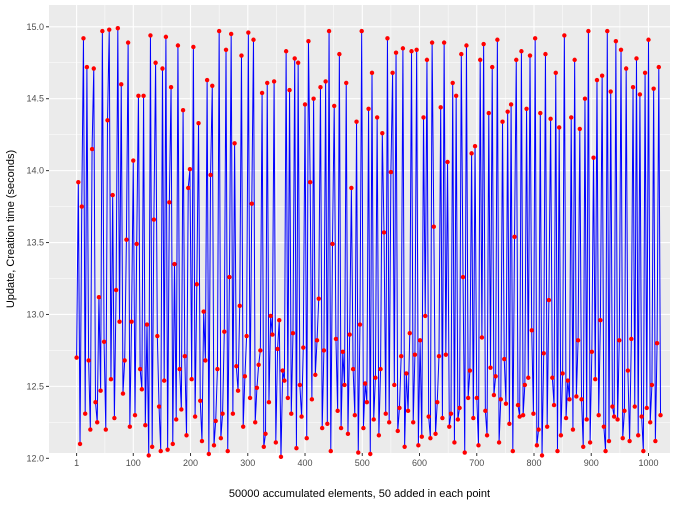 The width and height of the screenshot is (675, 506). Describe the element at coordinates (35, 27) in the screenshot. I see `y-tick-label: 15.0` at that location.